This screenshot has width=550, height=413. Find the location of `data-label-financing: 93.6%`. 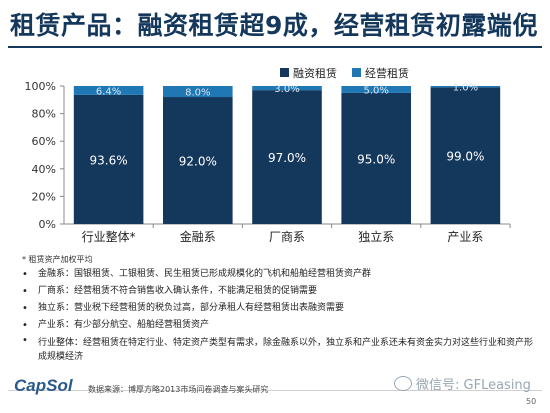

data-label-financing: 93.6% is located at coordinates (109, 160).